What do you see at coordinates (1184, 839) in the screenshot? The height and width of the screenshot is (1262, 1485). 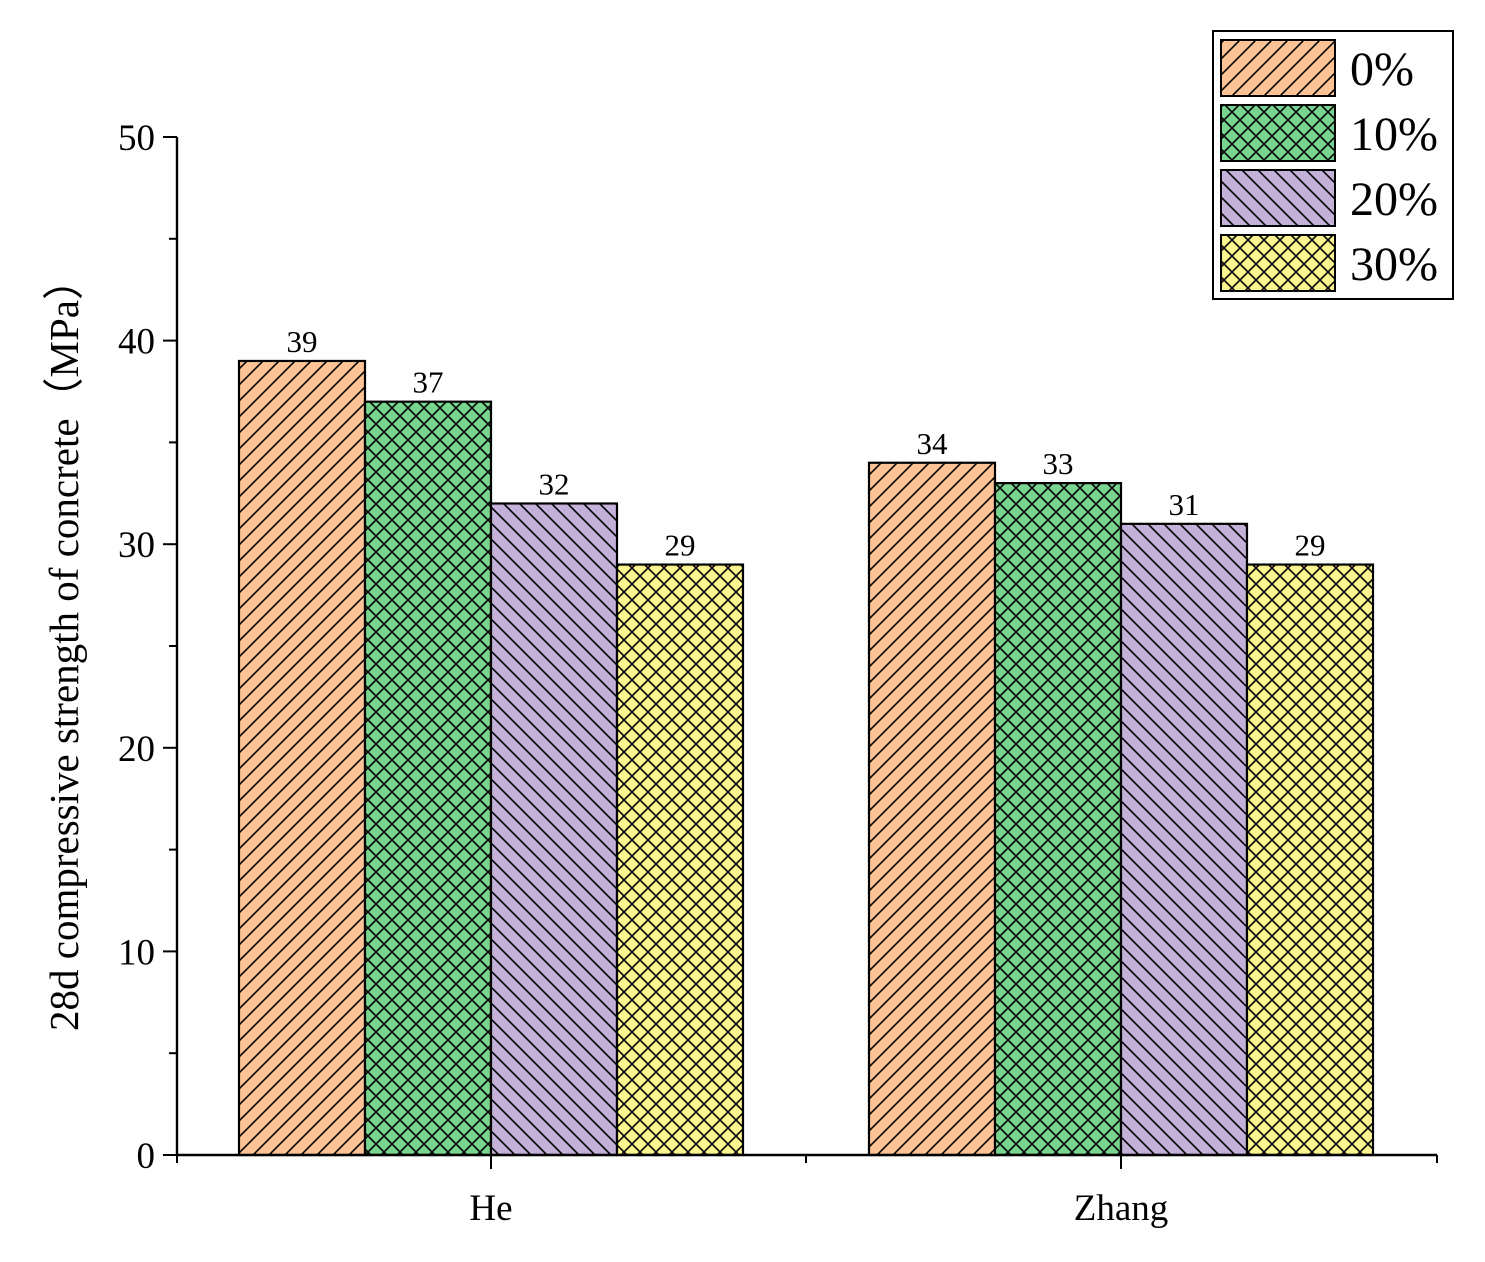 I see `bar-zhang-20pct` at bounding box center [1184, 839].